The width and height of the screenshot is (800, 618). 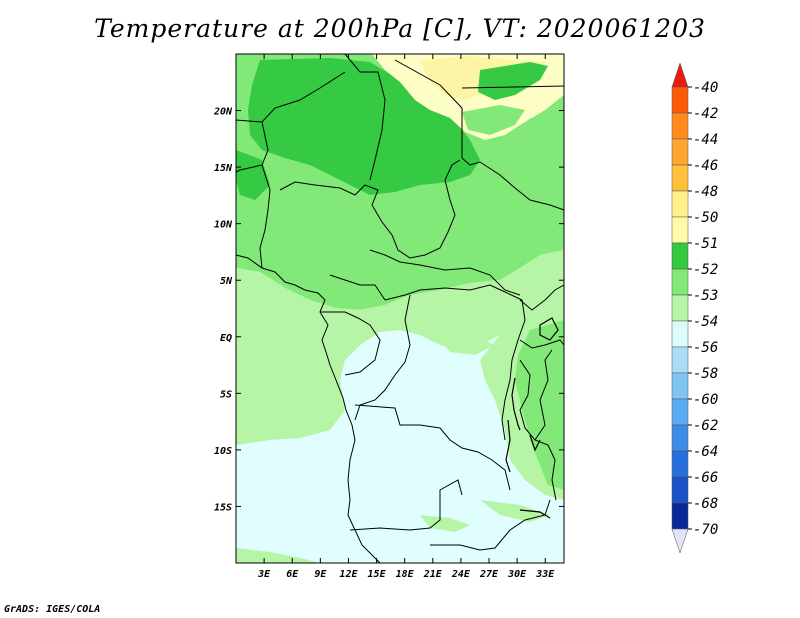 What do you see at coordinates (226, 281) in the screenshot?
I see `y-tick-label: 5N` at bounding box center [226, 281].